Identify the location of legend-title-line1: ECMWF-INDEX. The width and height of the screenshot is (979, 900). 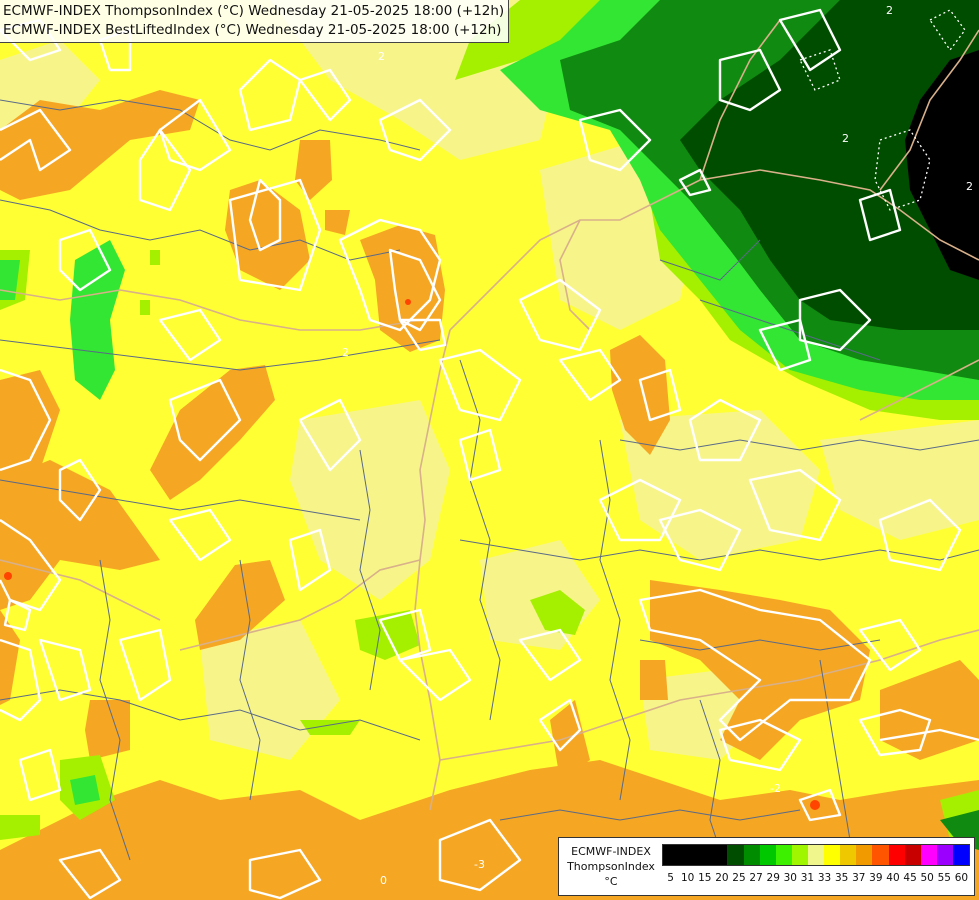
(611, 851).